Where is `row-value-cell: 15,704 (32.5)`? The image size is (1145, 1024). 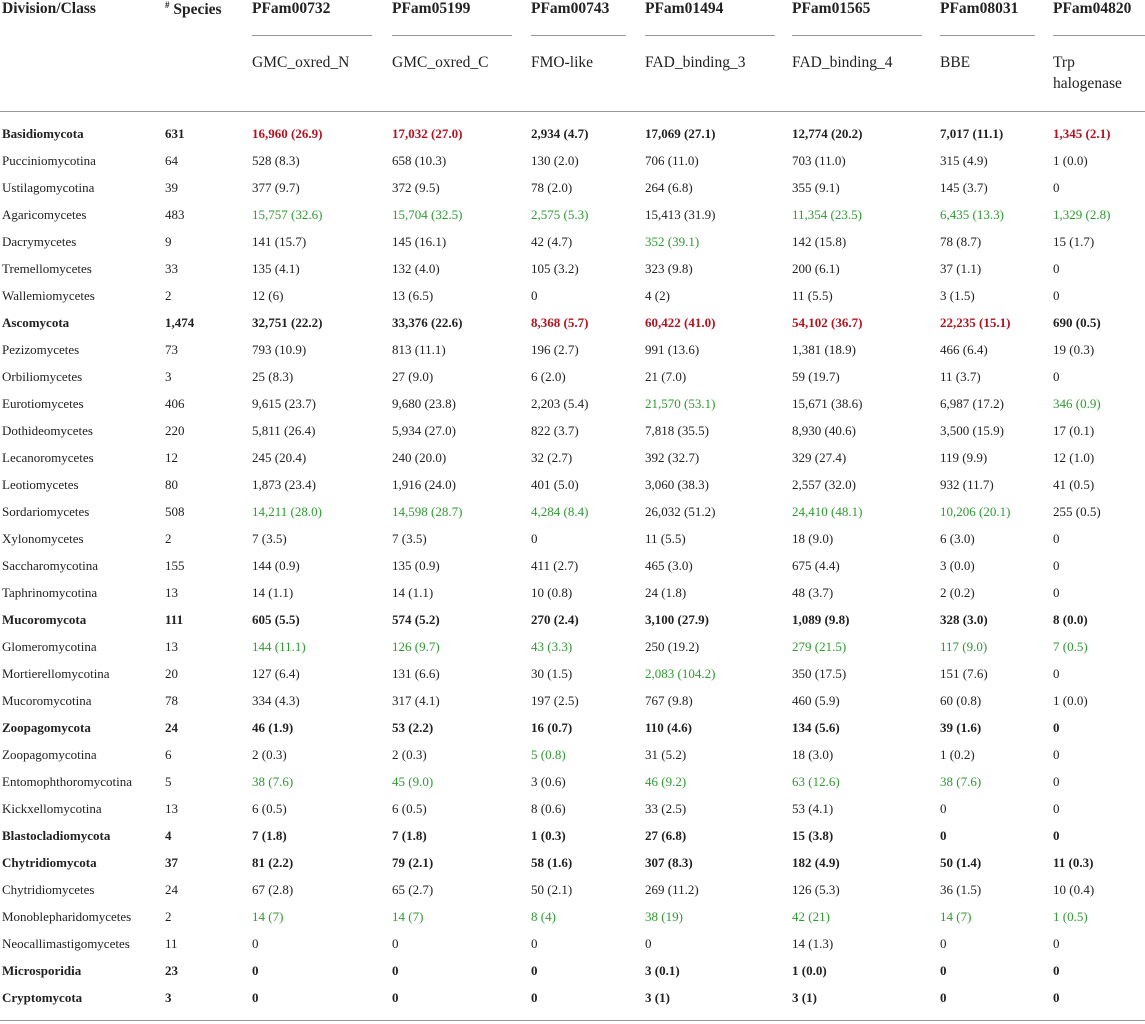 row-value-cell: 15,704 (32.5) is located at coordinates (427, 214).